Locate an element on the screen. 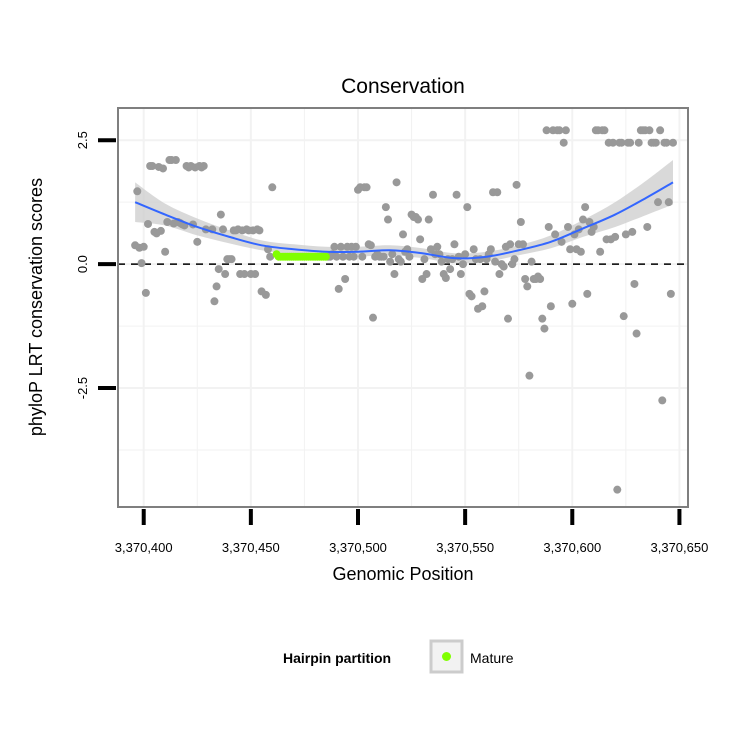 The image size is (750, 750). smooth-fit-layer is located at coordinates (404, 220).